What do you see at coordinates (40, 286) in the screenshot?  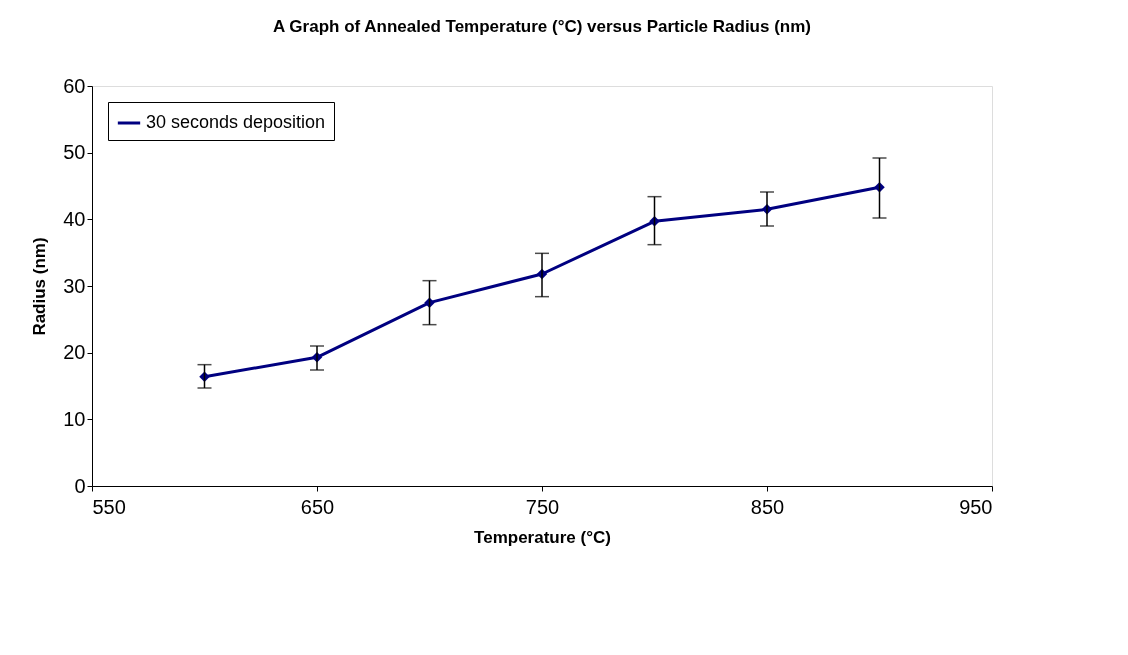 I see `y-axis-title: Radius (nm)` at bounding box center [40, 286].